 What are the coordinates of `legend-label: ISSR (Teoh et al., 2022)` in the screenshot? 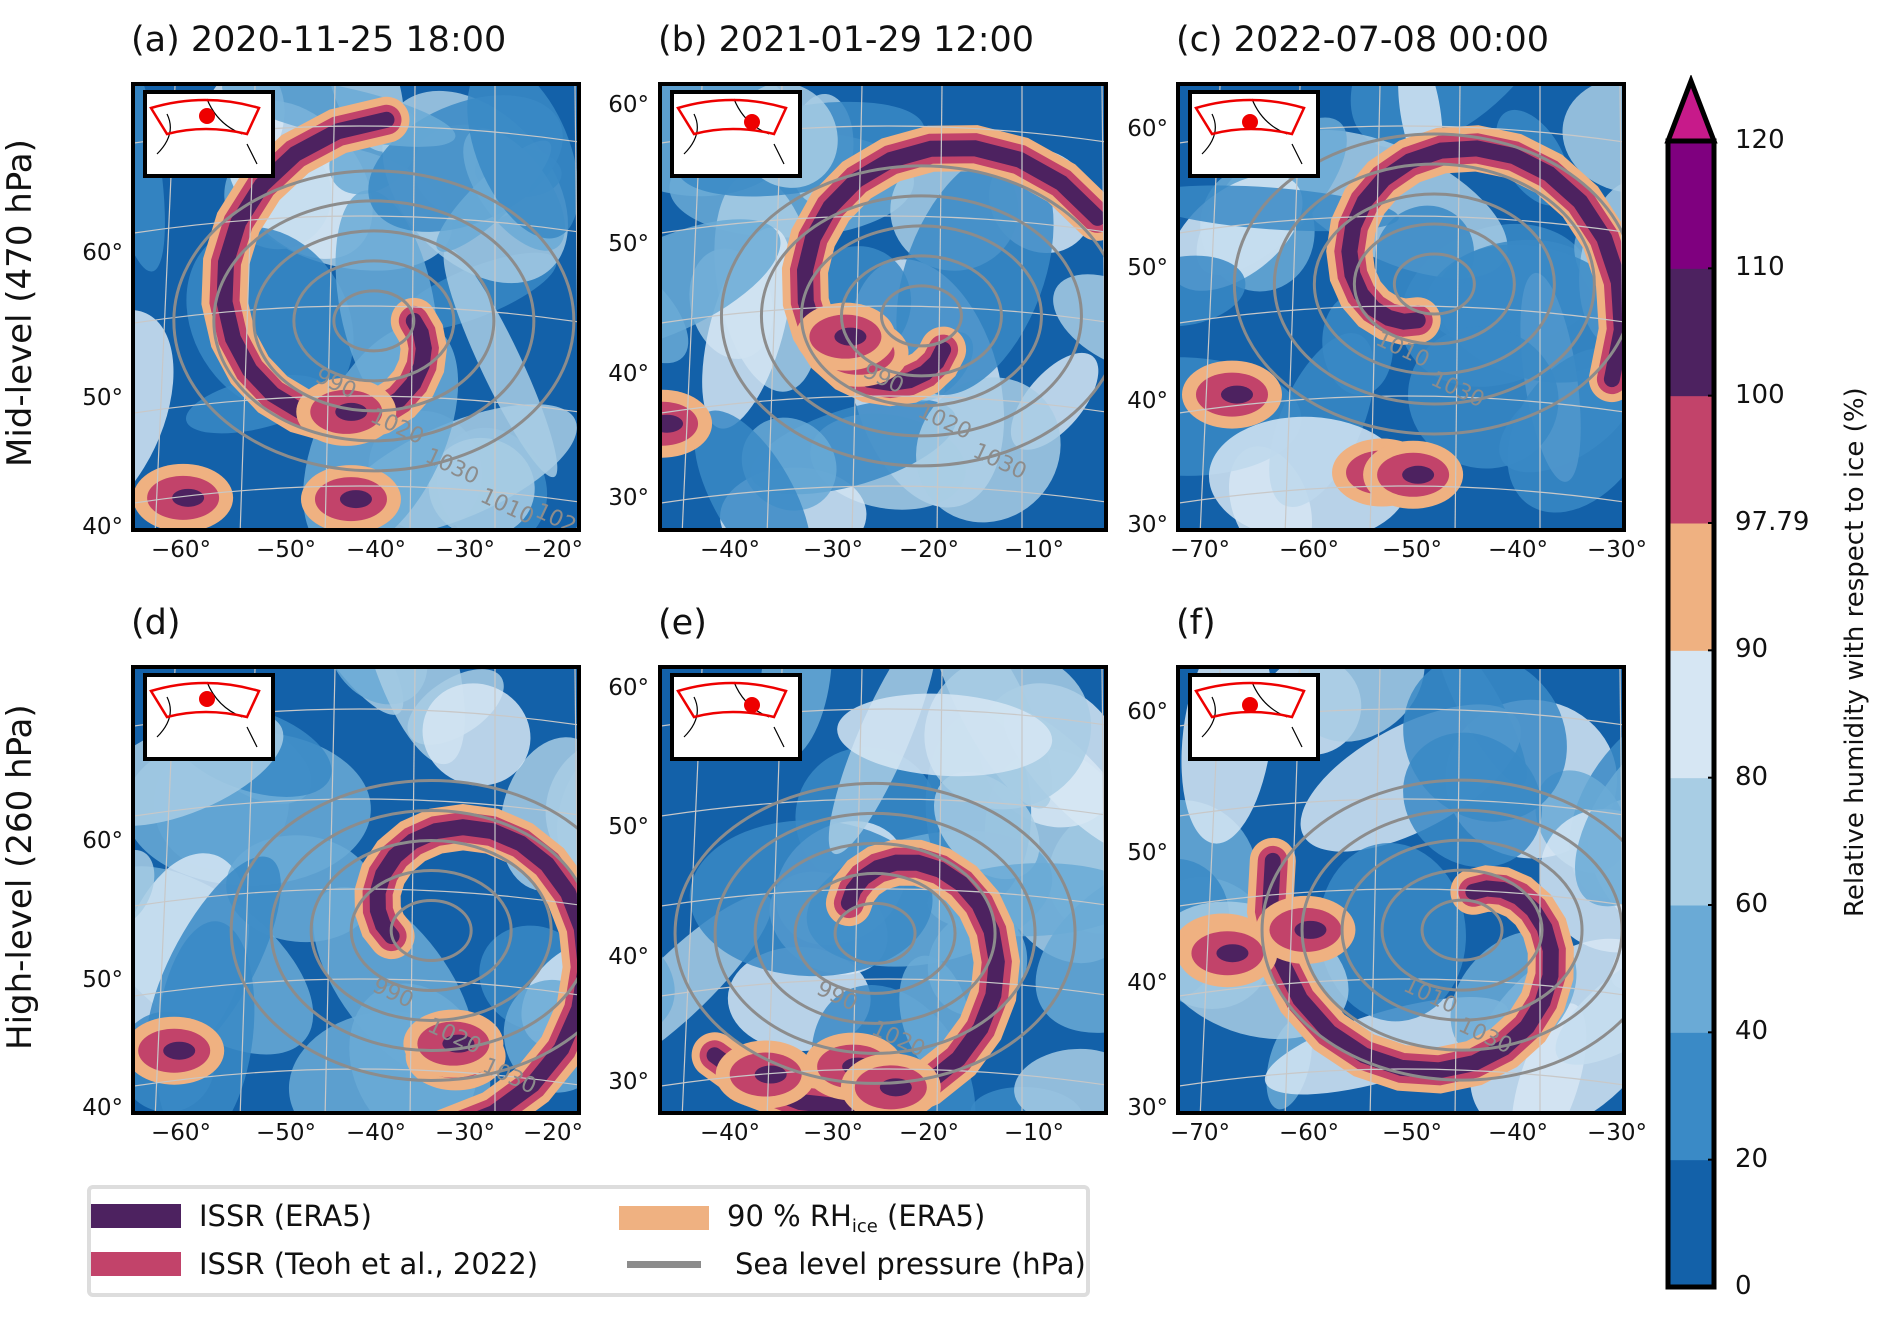 It's located at (369, 1264).